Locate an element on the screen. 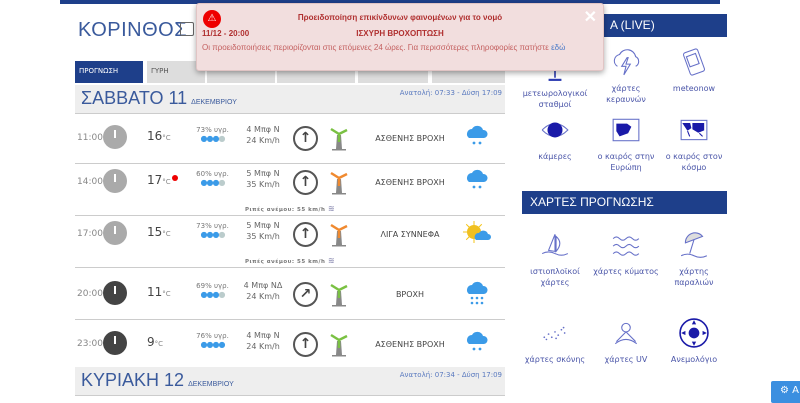 This screenshot has width=800, height=403. phone-icon is located at coordinates (694, 62).